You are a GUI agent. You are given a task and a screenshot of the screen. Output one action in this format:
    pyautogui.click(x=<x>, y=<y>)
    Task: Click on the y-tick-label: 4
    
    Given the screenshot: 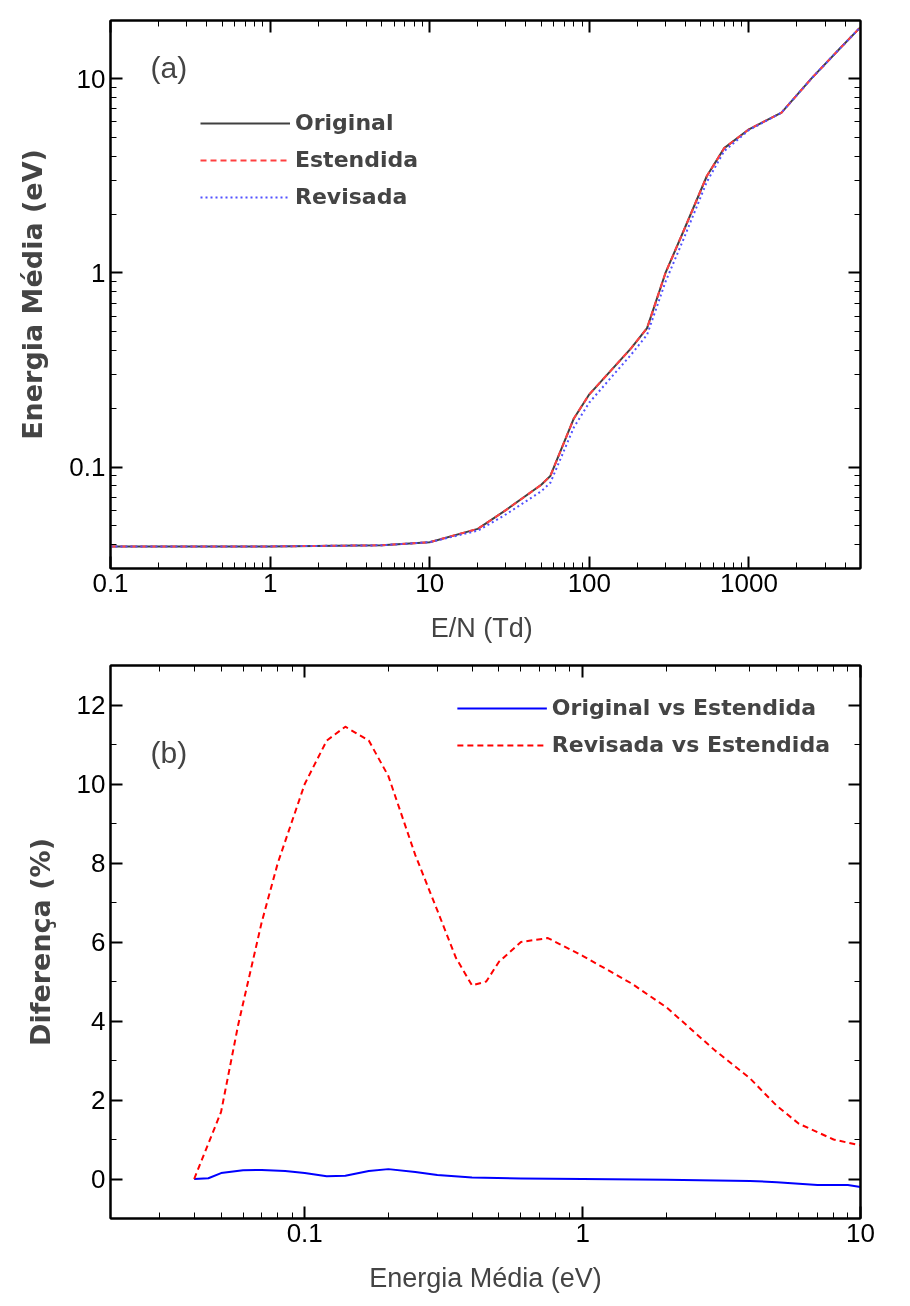 What is the action you would take?
    pyautogui.click(x=98, y=1021)
    